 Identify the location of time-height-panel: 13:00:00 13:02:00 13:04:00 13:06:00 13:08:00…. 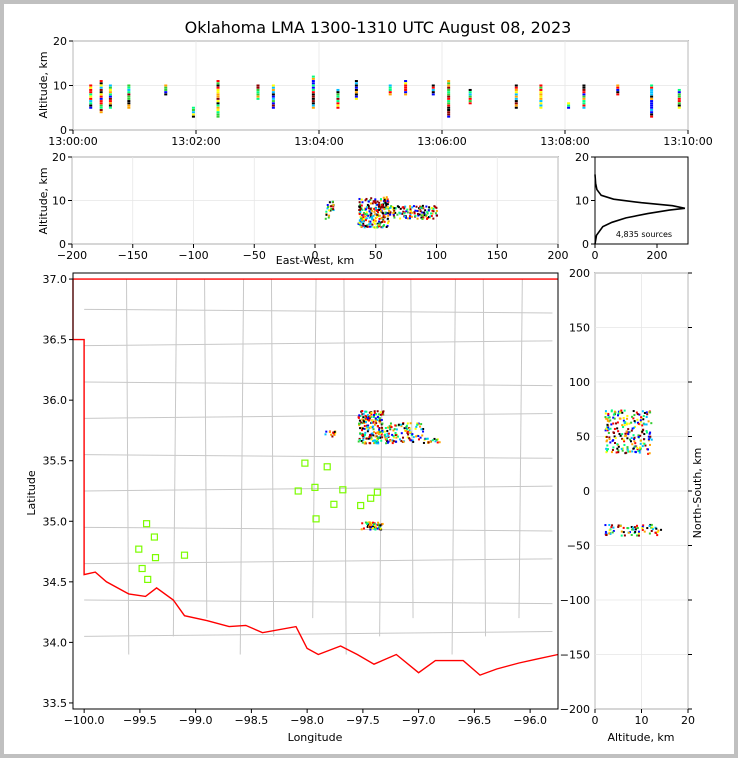
(375, 91).